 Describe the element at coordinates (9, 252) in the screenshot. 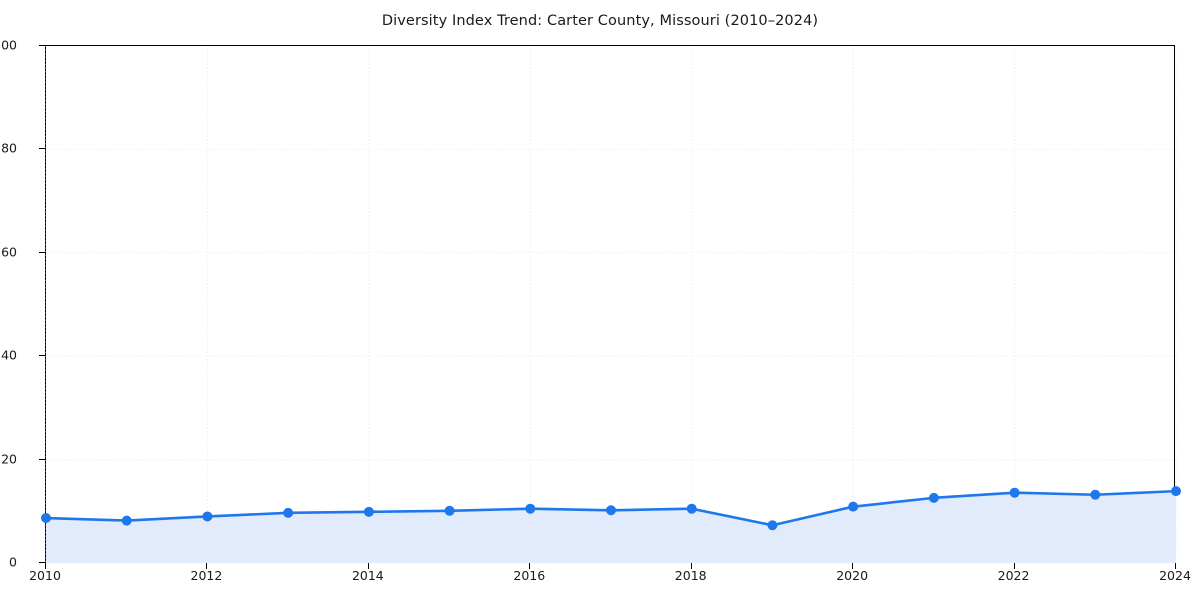

I see `y-axis-tick-label: 60` at that location.